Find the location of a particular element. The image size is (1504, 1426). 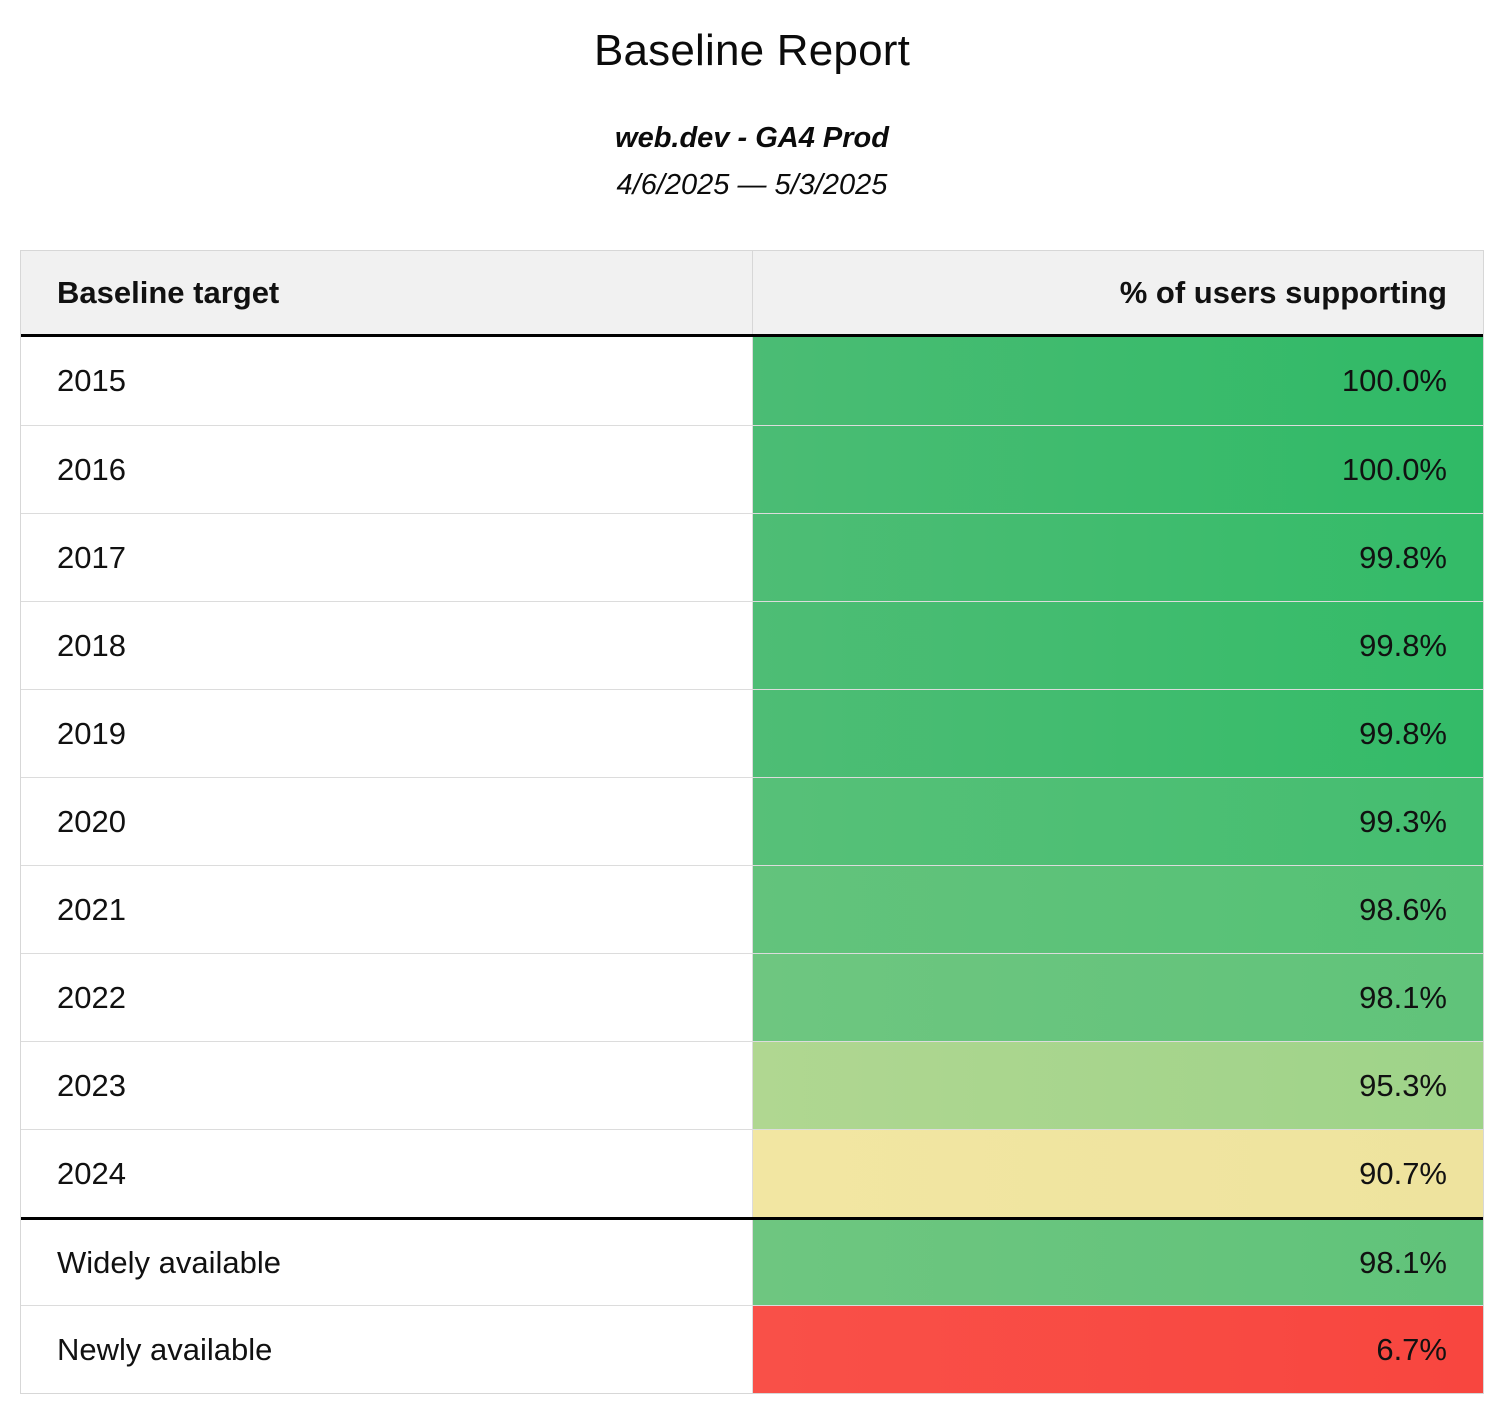

table-row: Widely available 98.1% is located at coordinates (752, 1261).